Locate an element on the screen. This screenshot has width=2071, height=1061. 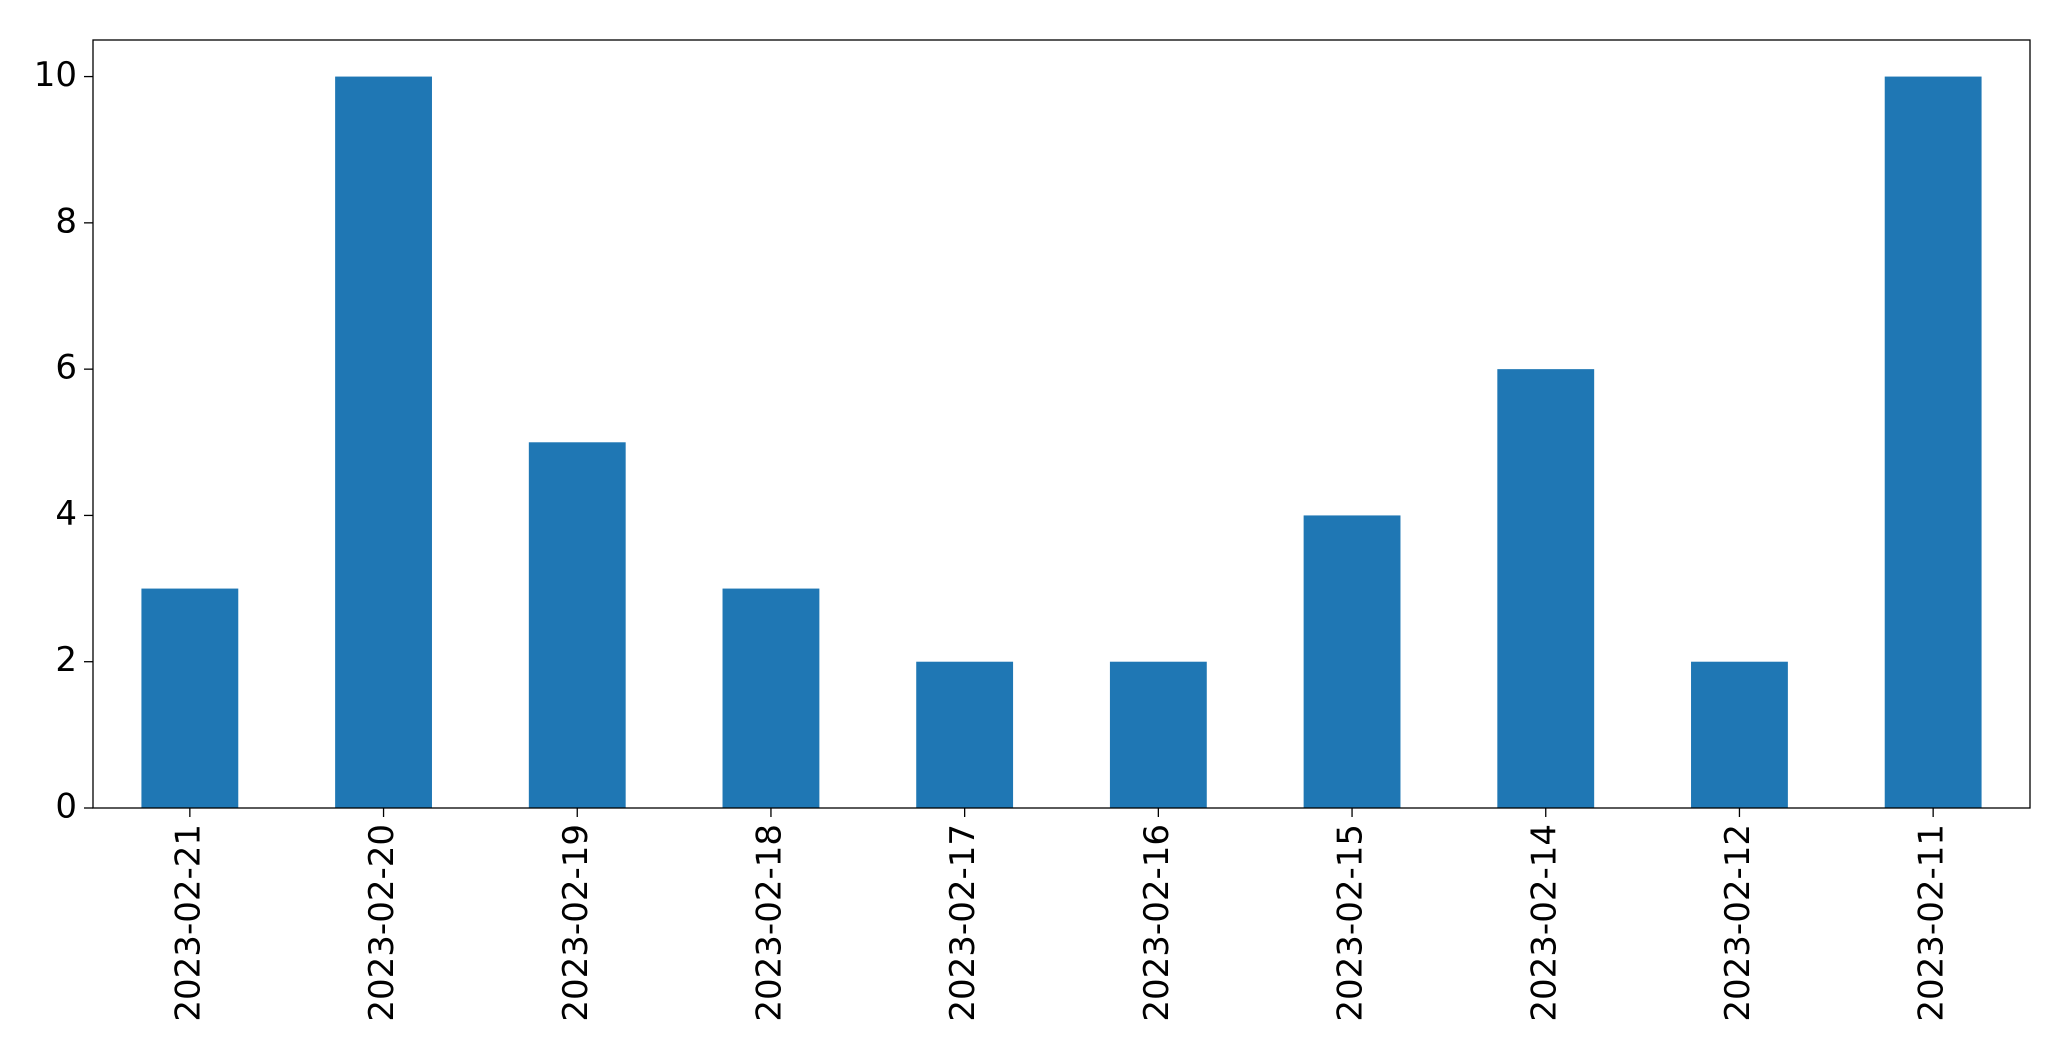
x-tick-label: 2023-02-21 is located at coordinates (188, 923).